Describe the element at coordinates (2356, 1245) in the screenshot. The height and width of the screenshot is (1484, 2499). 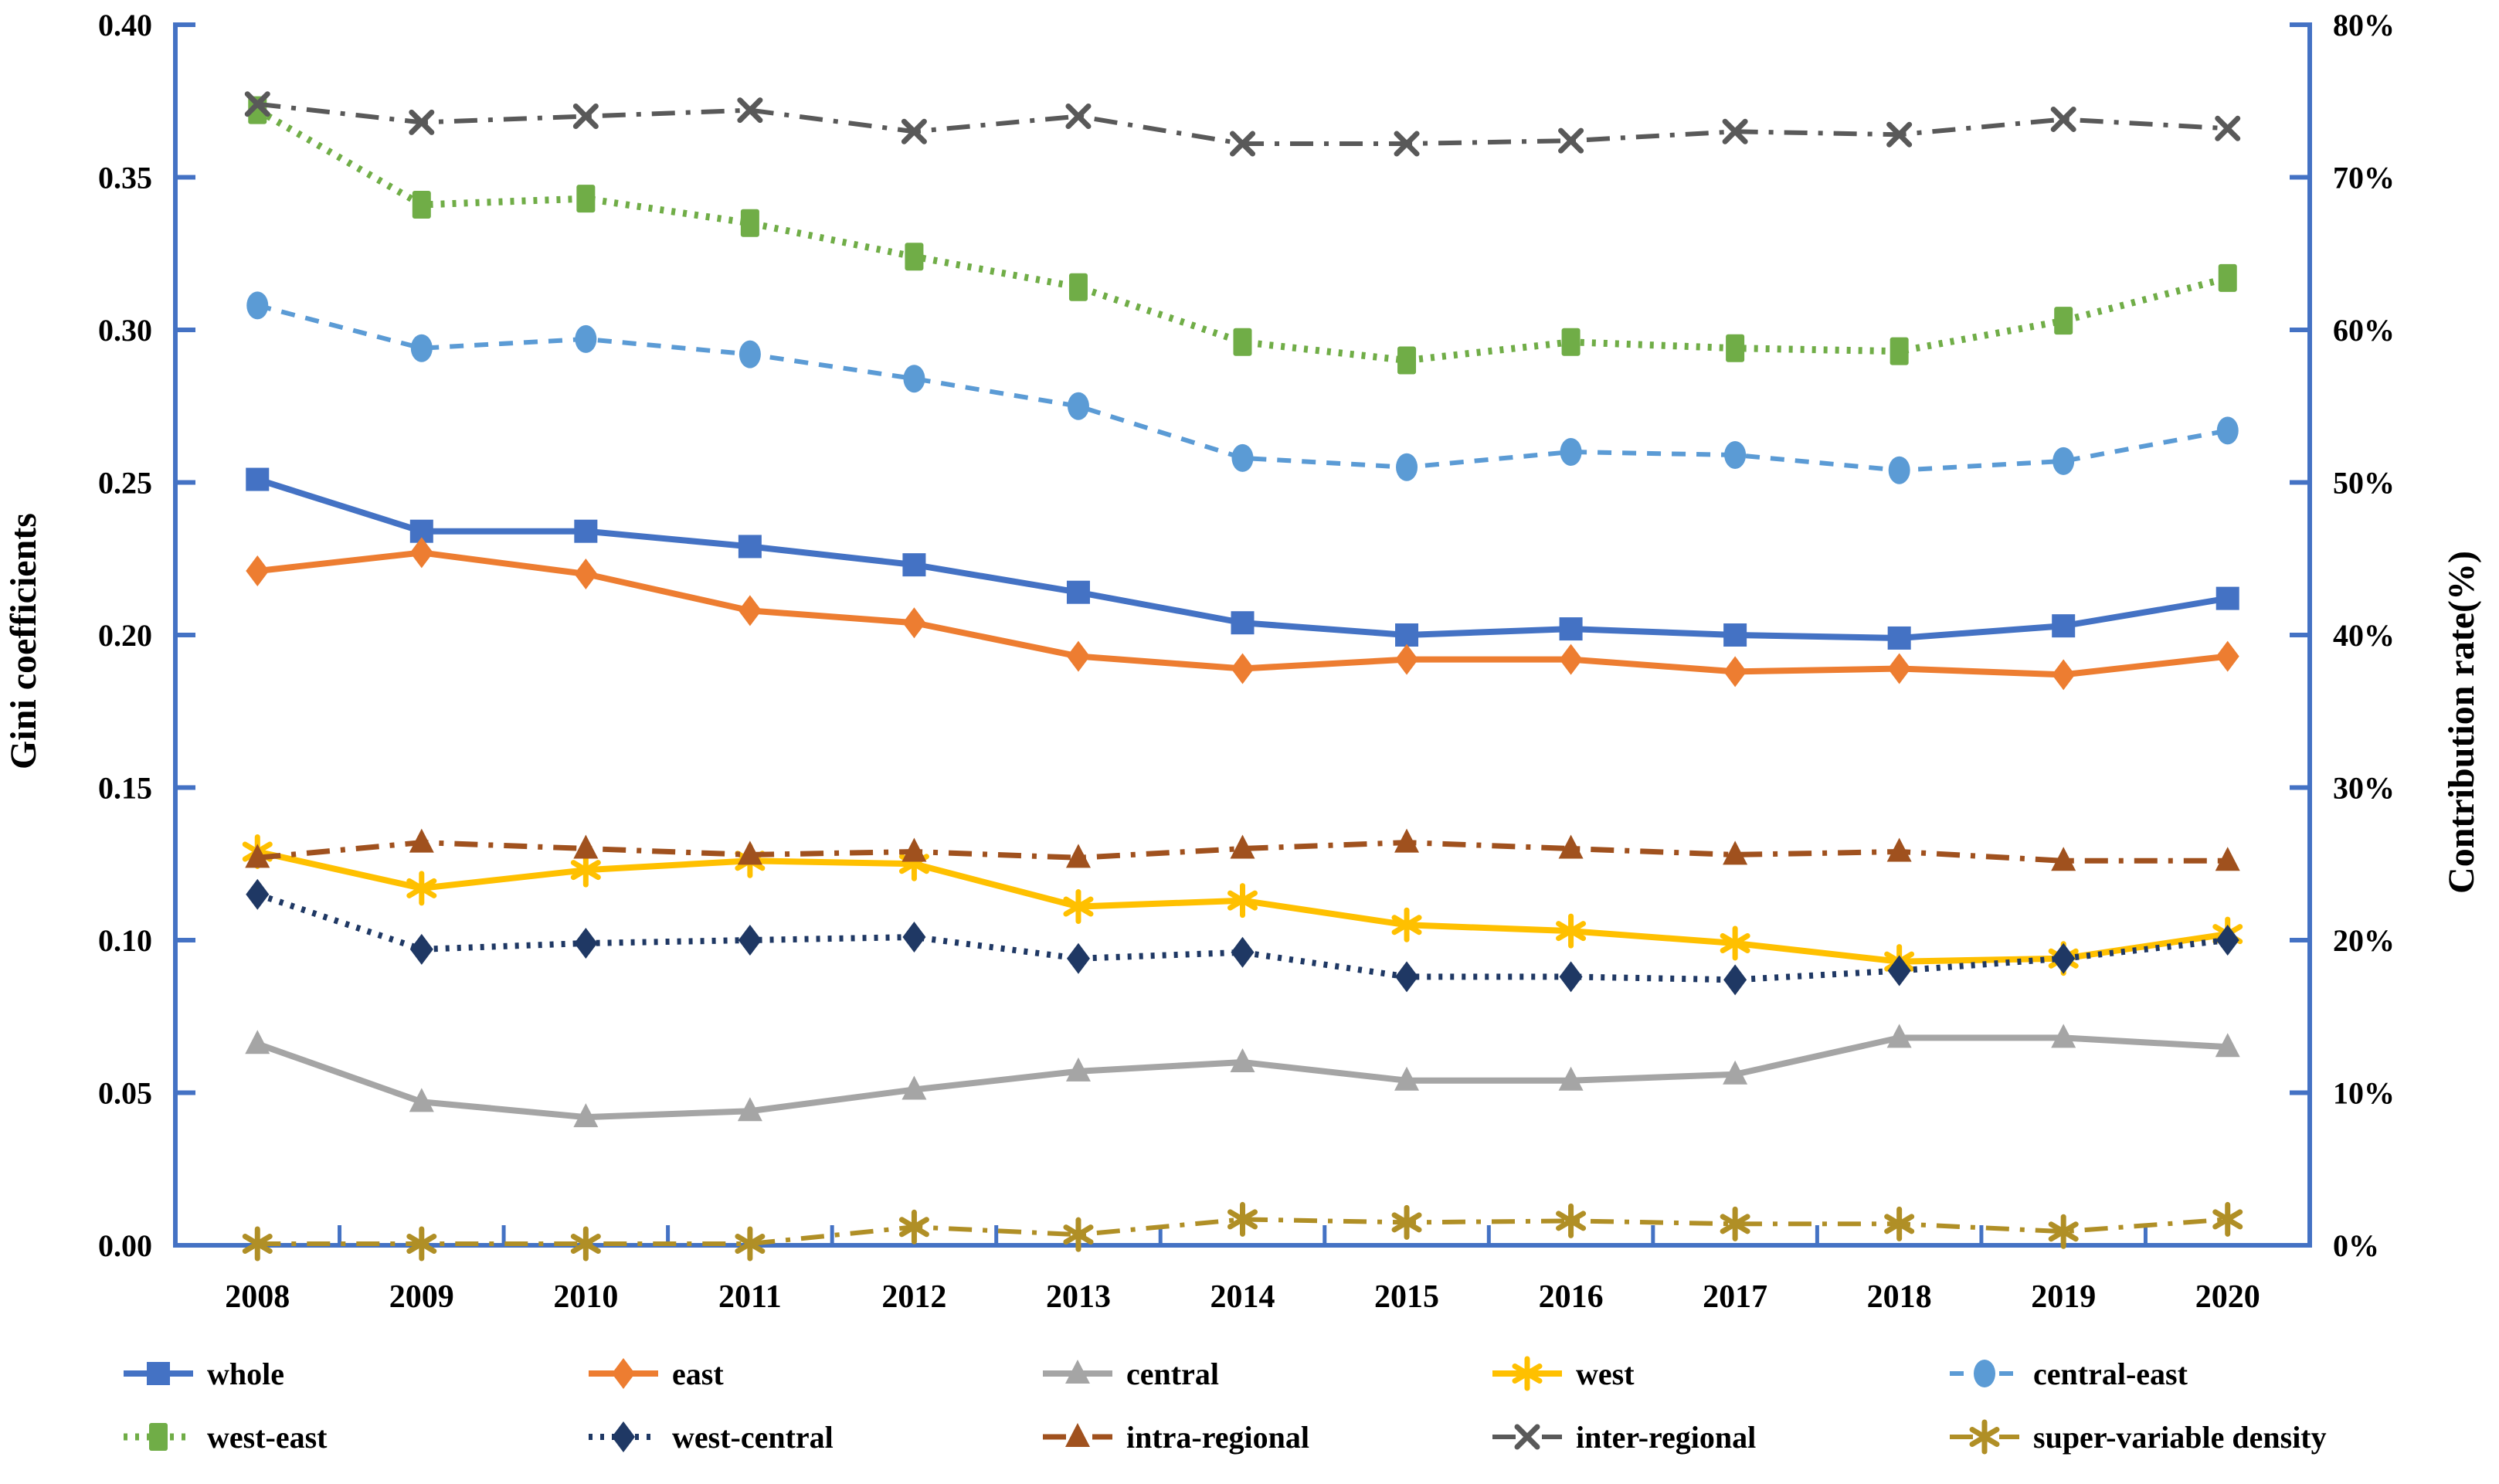
I see `right-tick-label: 0%` at that location.